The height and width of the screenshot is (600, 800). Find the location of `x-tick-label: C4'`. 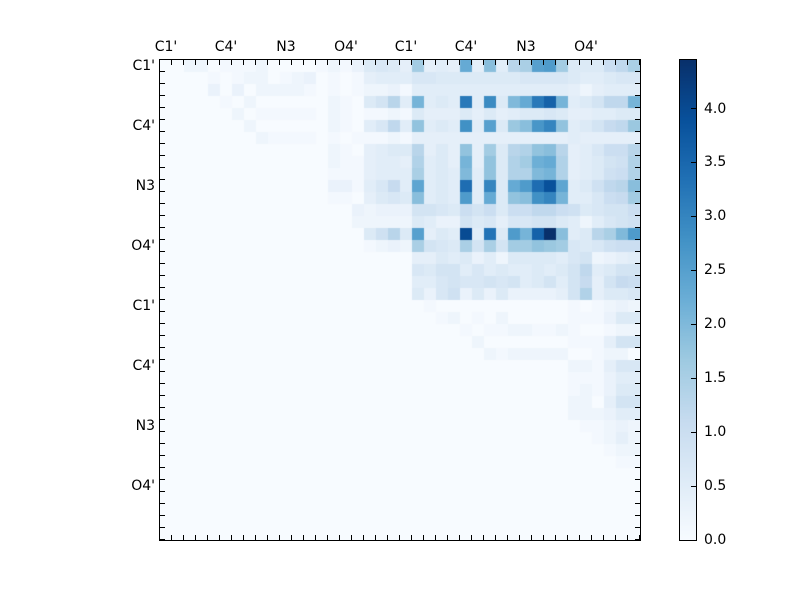

x-tick-label: C4' is located at coordinates (466, 47).